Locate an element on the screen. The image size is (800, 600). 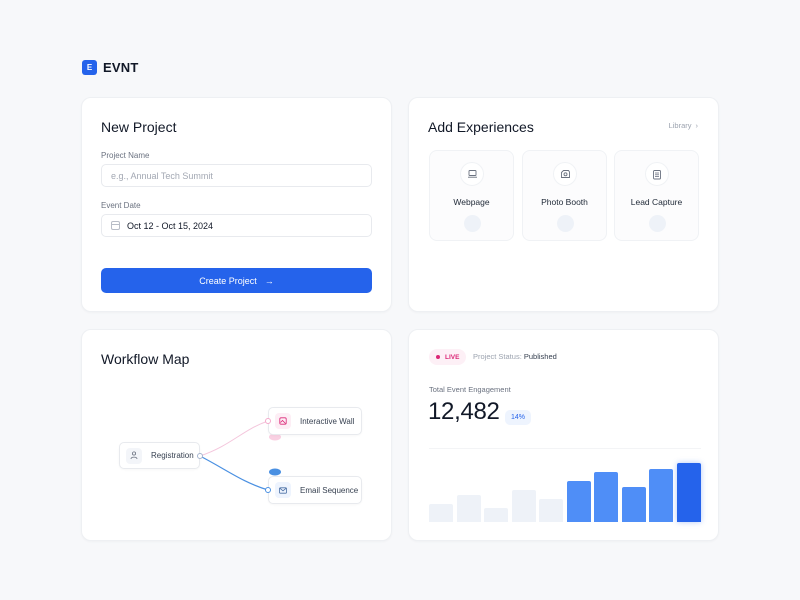
workflow-node-interactive-wall: Interactive Wall is located at coordinates (315, 421).